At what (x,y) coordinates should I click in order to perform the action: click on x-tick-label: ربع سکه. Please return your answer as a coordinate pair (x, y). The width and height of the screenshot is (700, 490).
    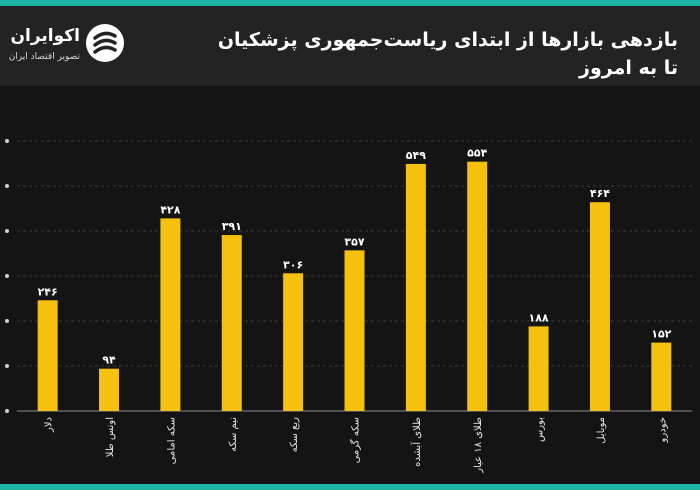
    Looking at the image, I should click on (294, 435).